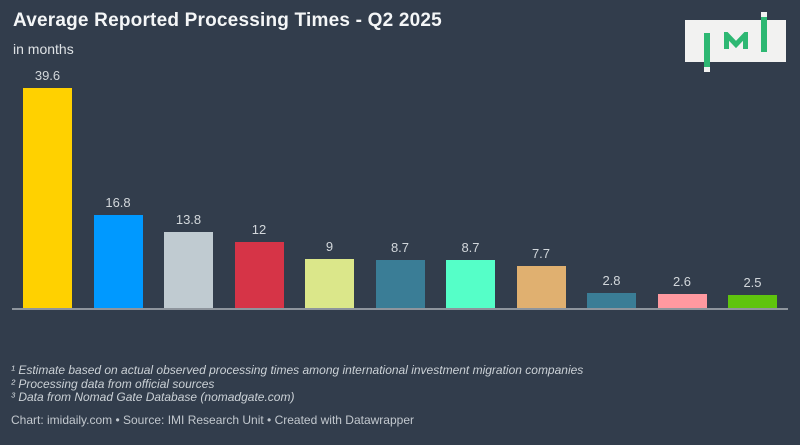 This screenshot has height=445, width=800. Describe the element at coordinates (113, 383) in the screenshot. I see `footnote-2: ² Processing data from official sources` at that location.